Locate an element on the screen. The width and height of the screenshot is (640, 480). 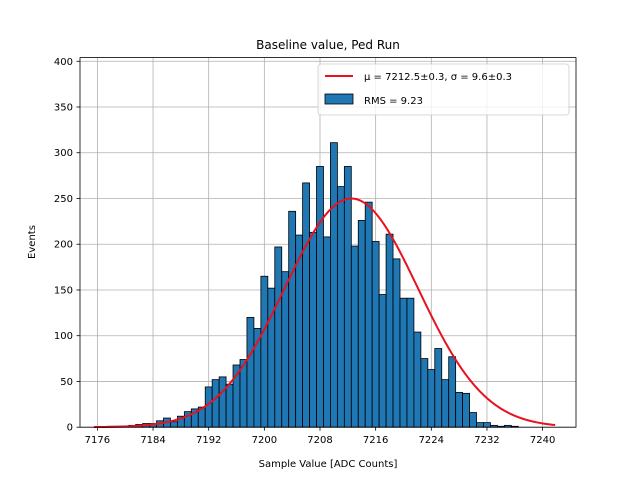
y-tick-label: 150 is located at coordinates (63, 290).